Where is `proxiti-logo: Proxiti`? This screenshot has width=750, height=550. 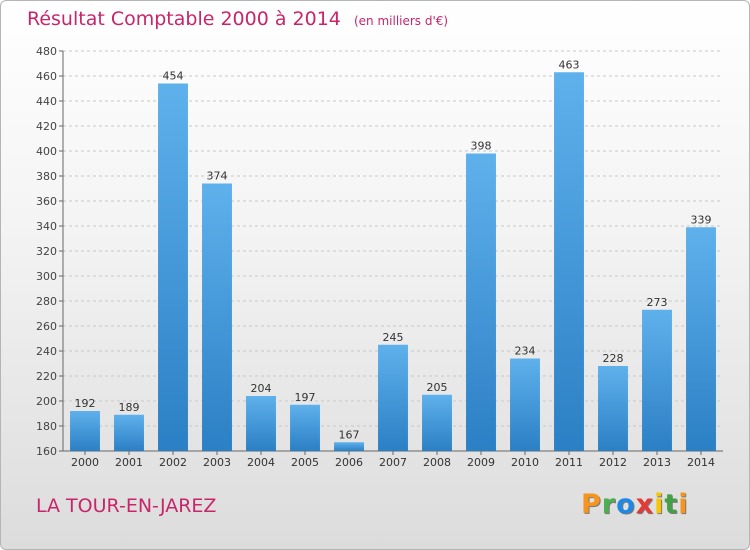 proxiti-logo: Proxiti is located at coordinates (635, 504).